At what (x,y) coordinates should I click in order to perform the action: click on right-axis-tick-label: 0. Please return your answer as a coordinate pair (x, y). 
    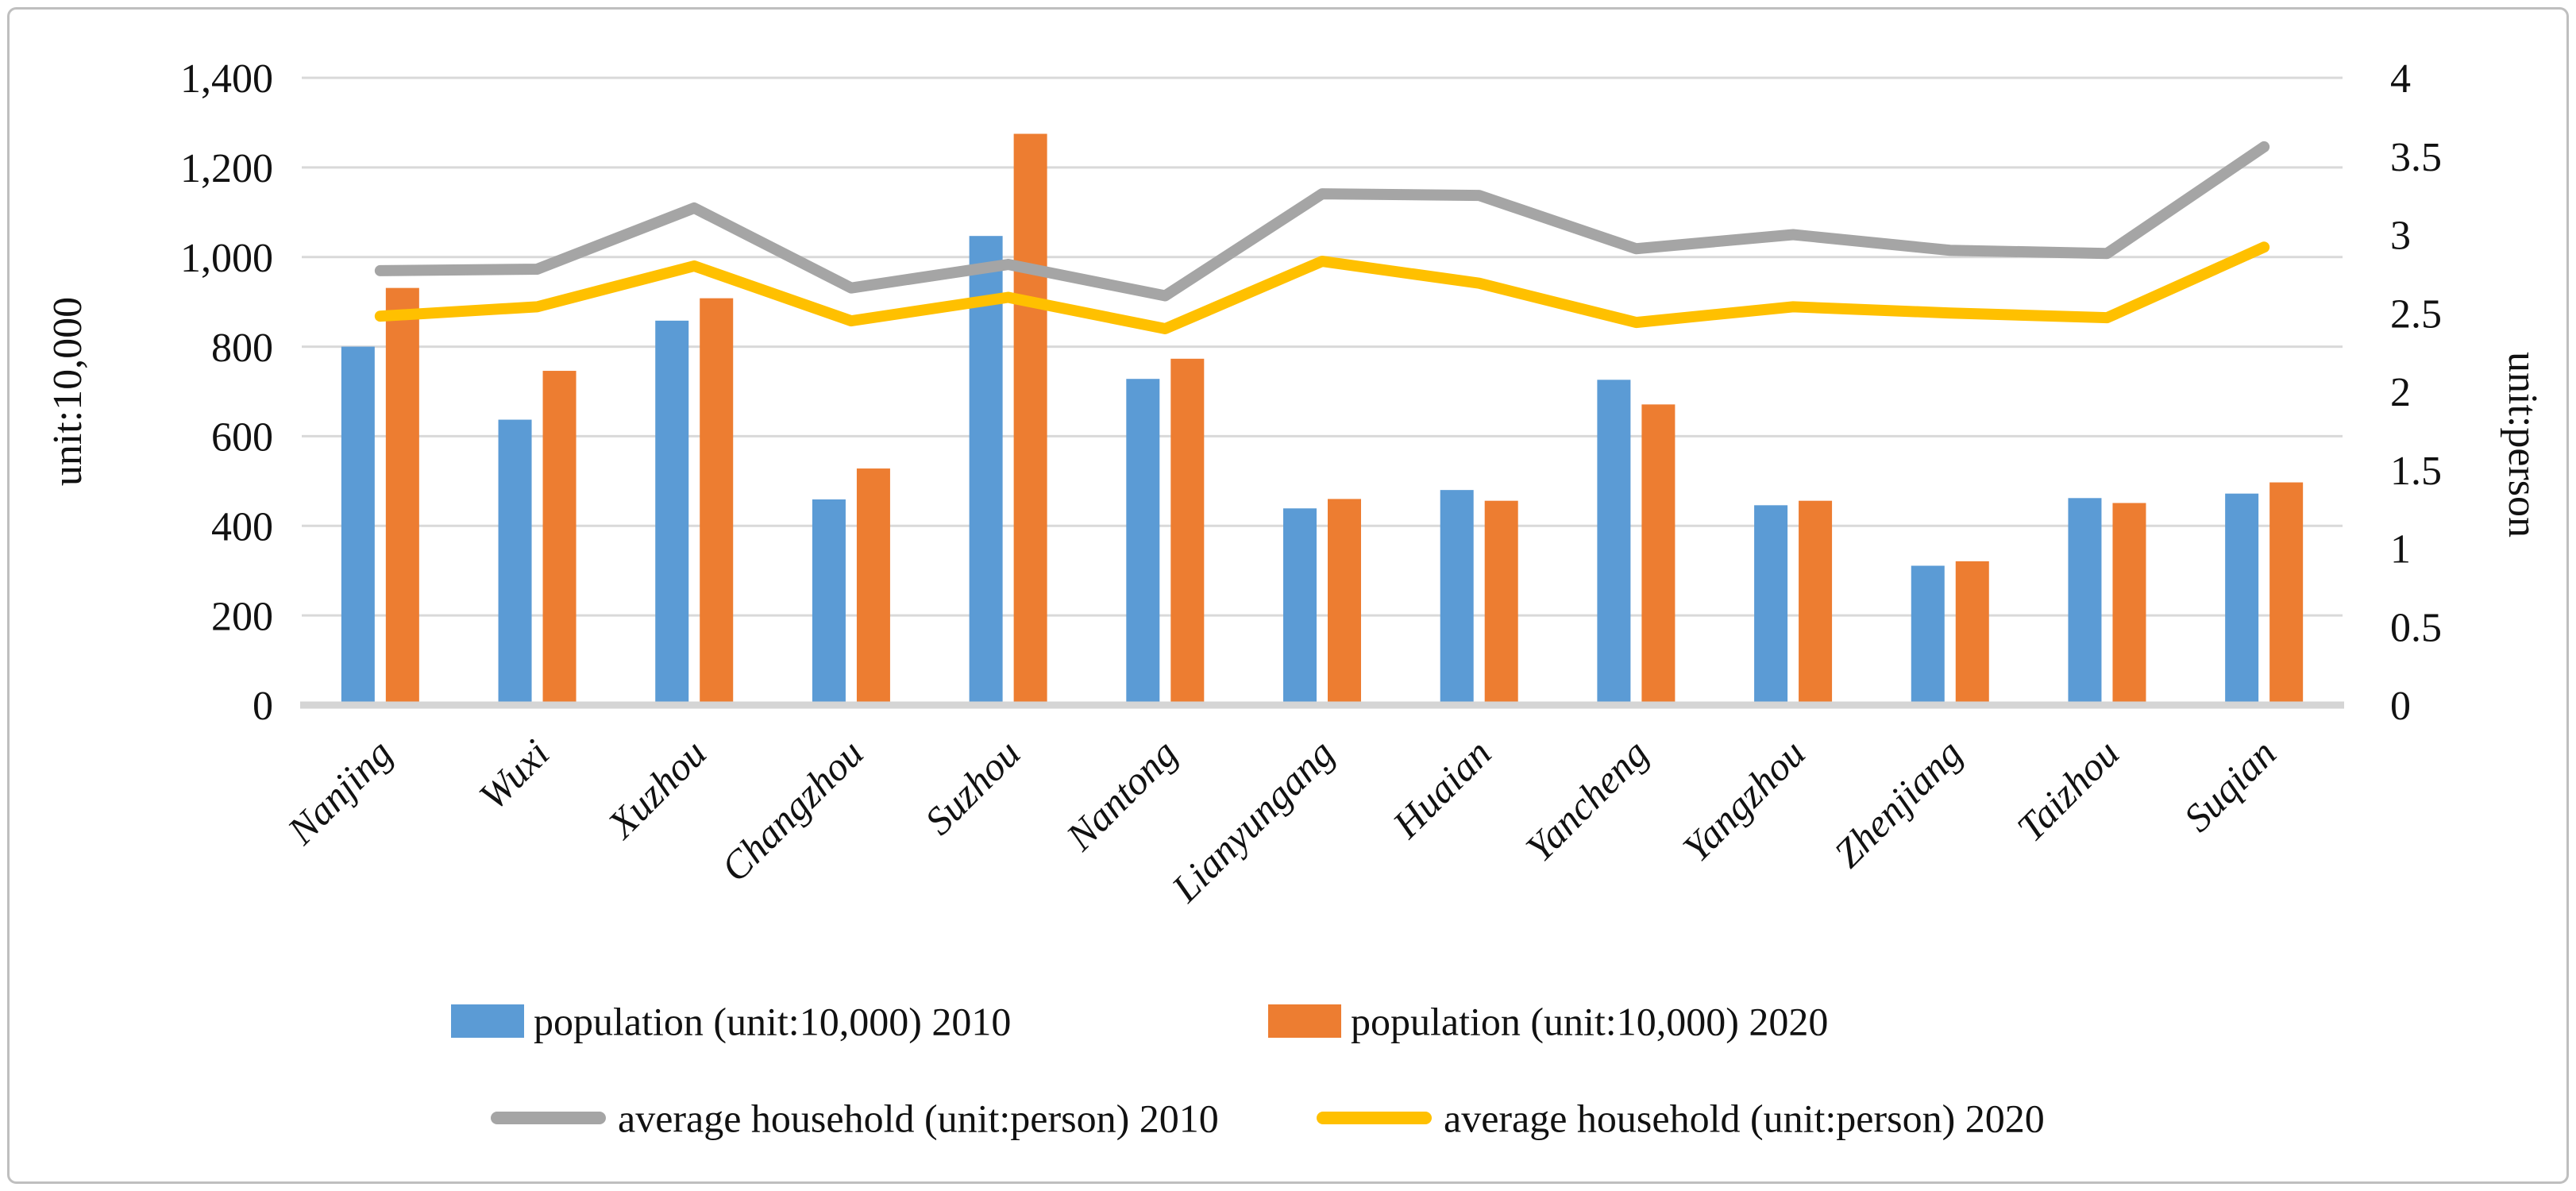
    Looking at the image, I should click on (2400, 706).